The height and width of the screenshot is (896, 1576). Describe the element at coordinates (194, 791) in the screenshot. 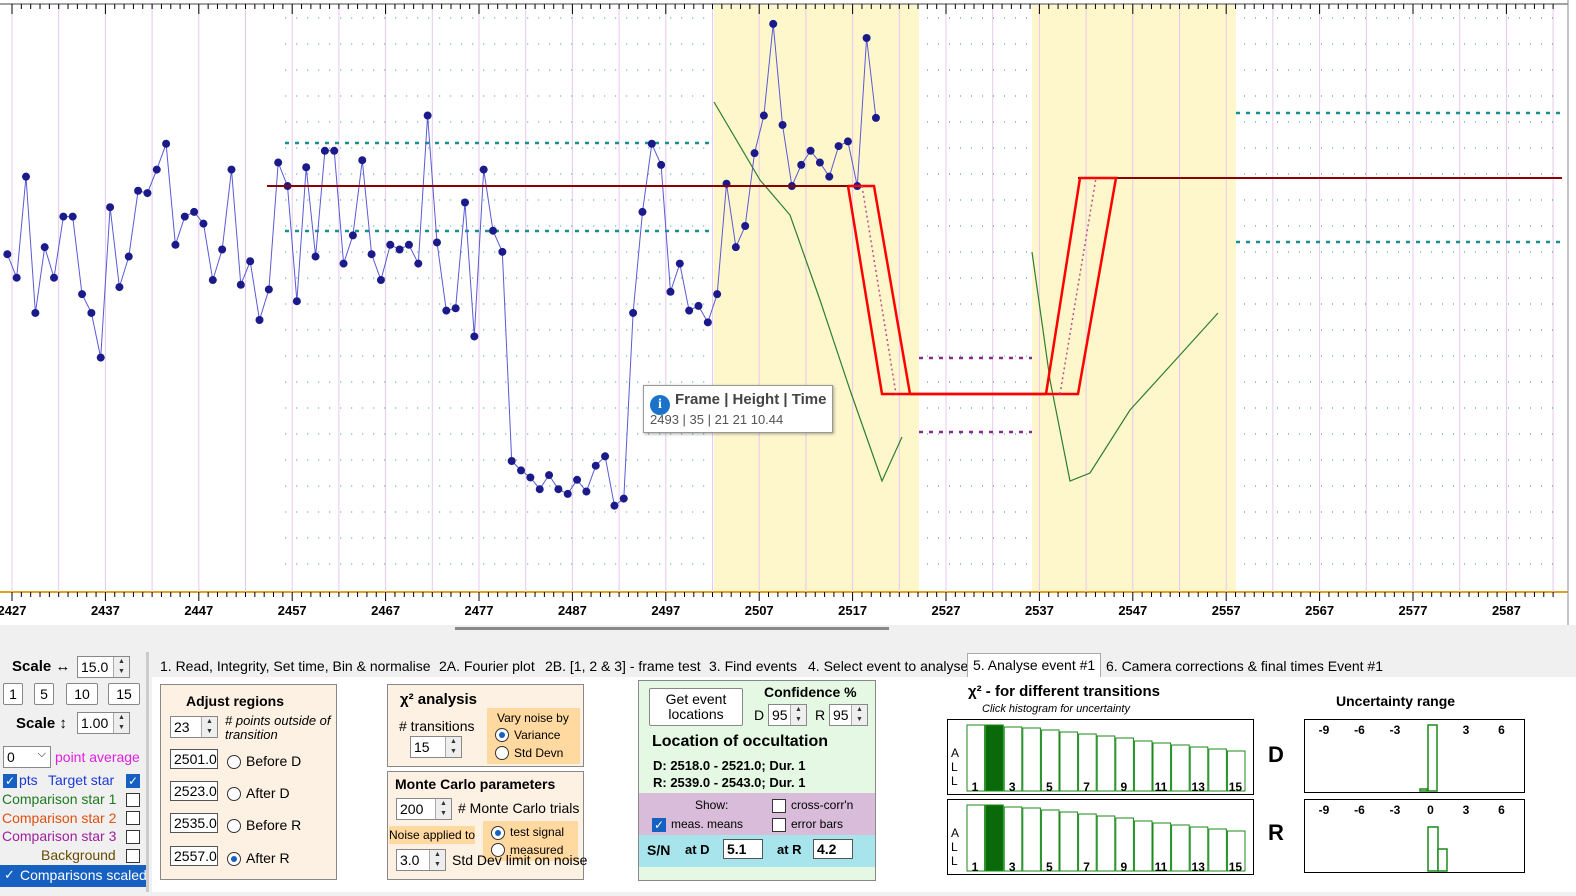

I see `after-d-field: 2523.0` at that location.